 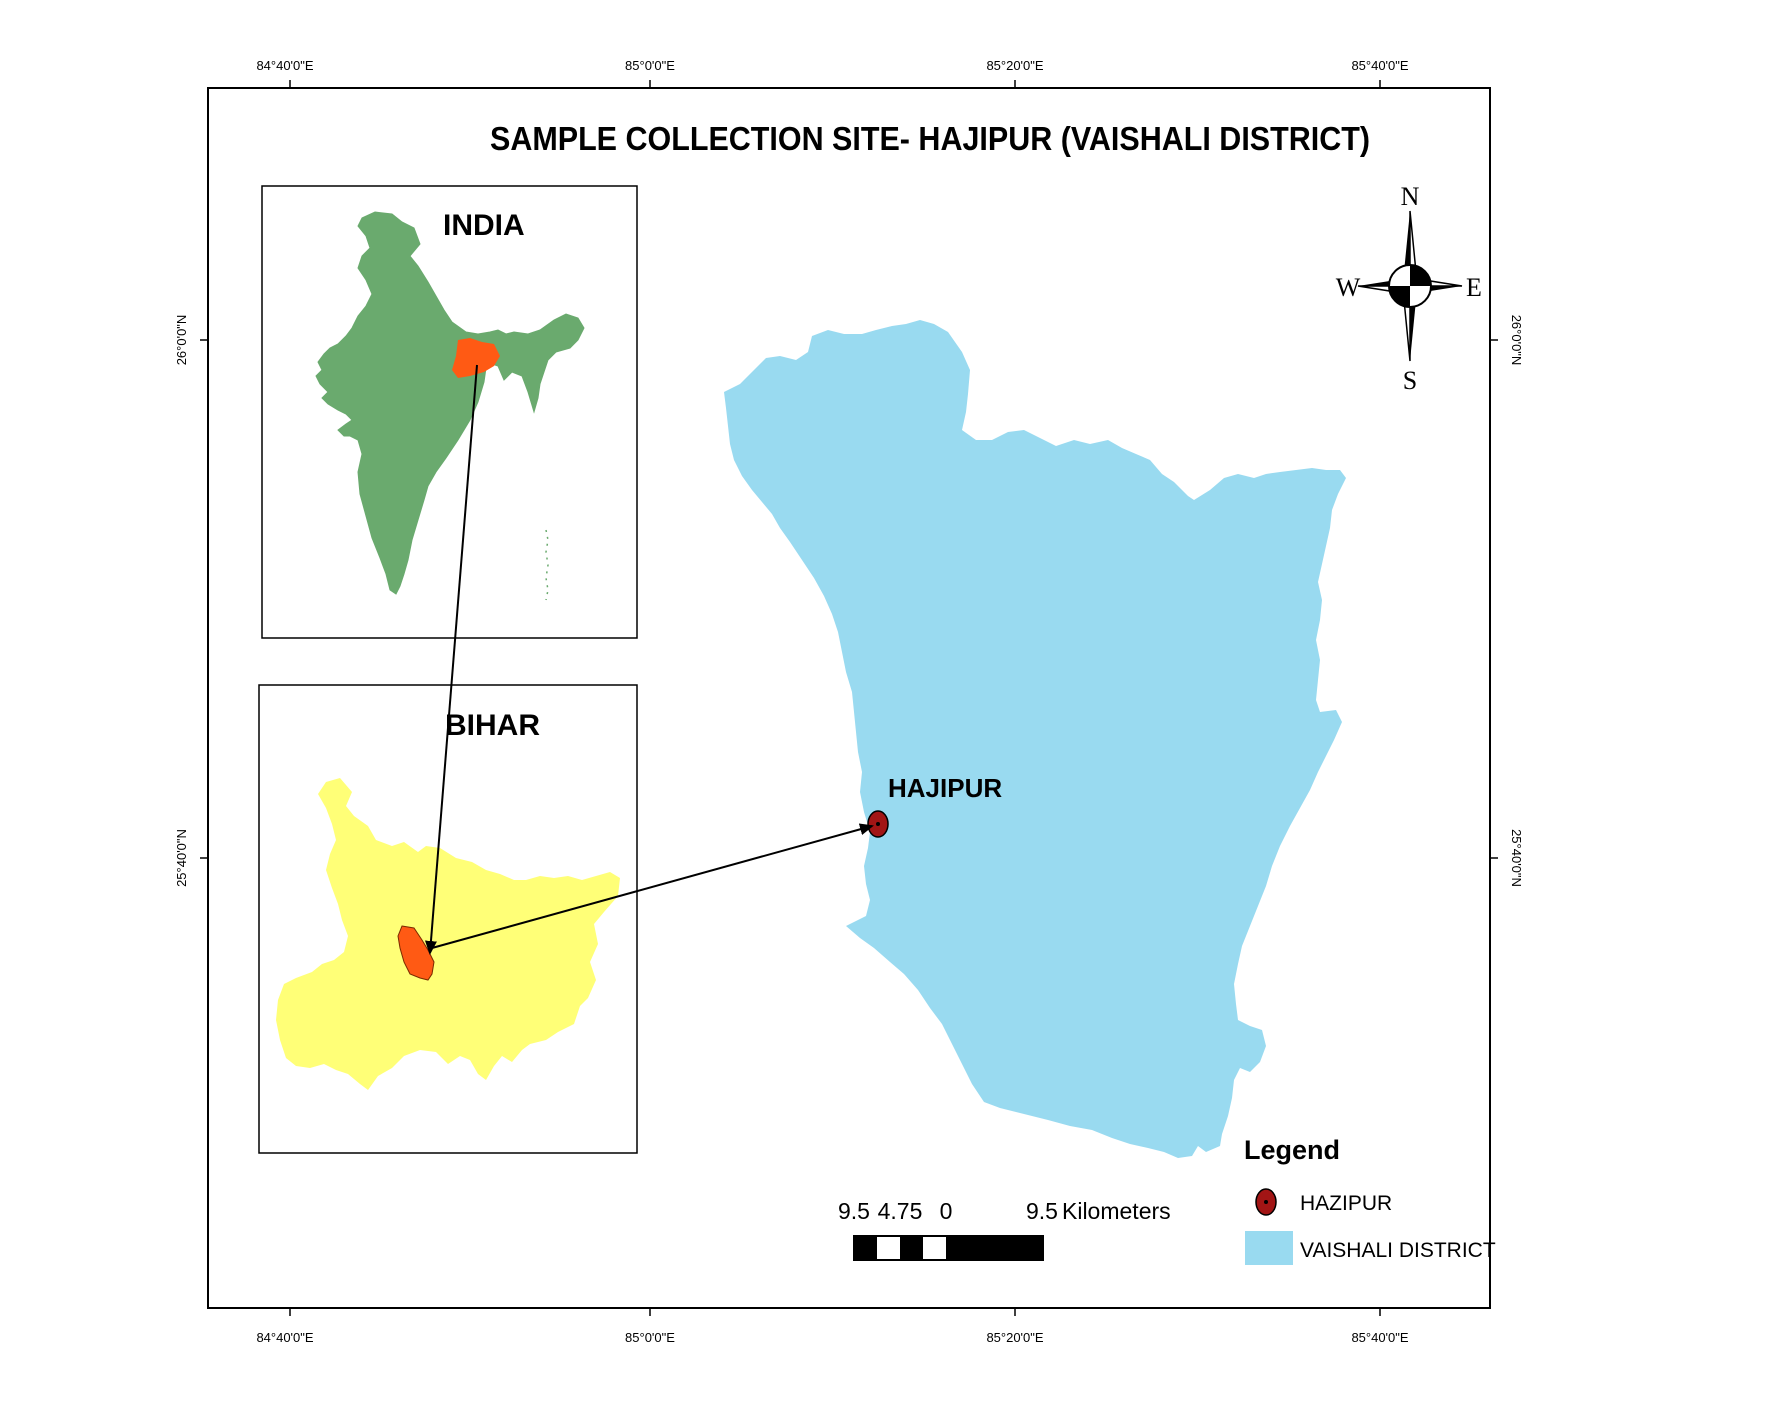 I want to click on india-inset-label: INDIA, so click(x=484, y=225).